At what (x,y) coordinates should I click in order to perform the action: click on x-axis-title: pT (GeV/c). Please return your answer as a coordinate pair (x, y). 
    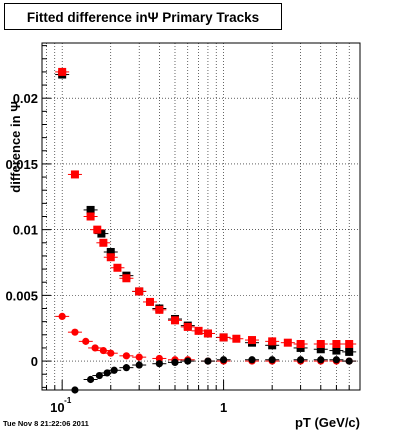
    Looking at the image, I should click on (327, 422).